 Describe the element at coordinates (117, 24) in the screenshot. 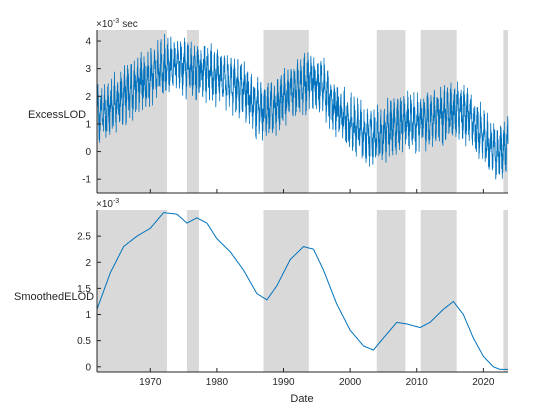

I see `excess-lod-multiplier: ×10-3 sec` at that location.